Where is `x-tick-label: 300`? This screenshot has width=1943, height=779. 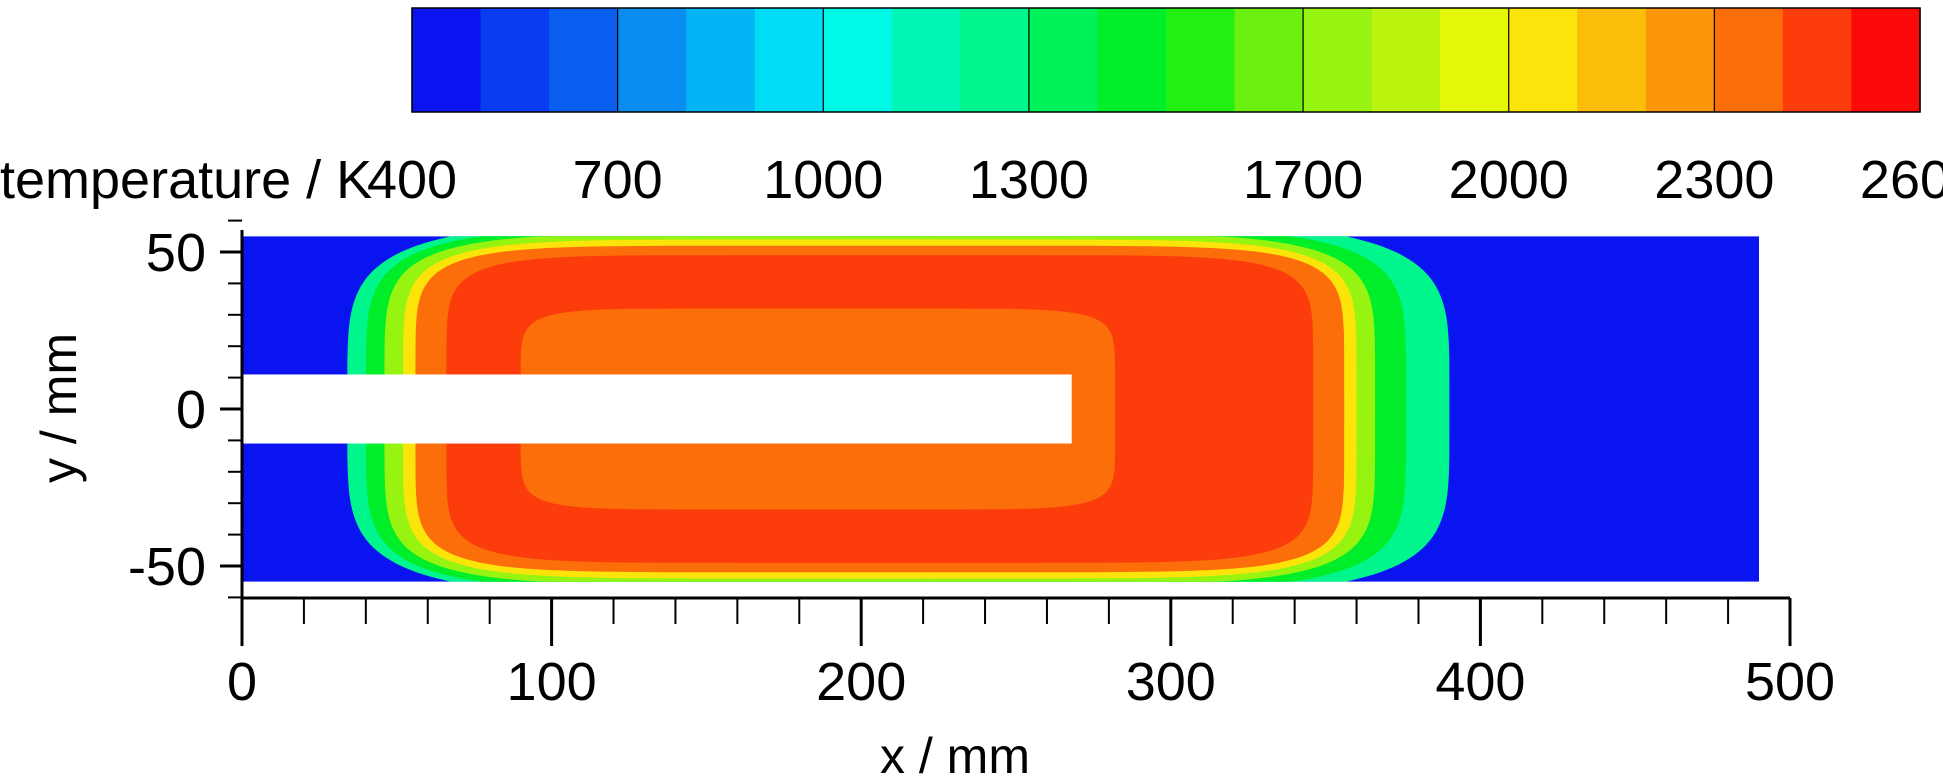 x-tick-label: 300 is located at coordinates (1171, 682).